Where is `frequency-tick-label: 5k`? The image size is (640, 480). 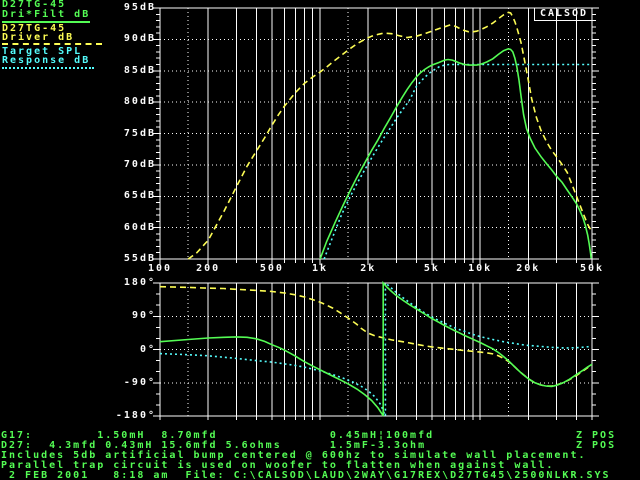 frequency-tick-label: 5k is located at coordinates (431, 268).